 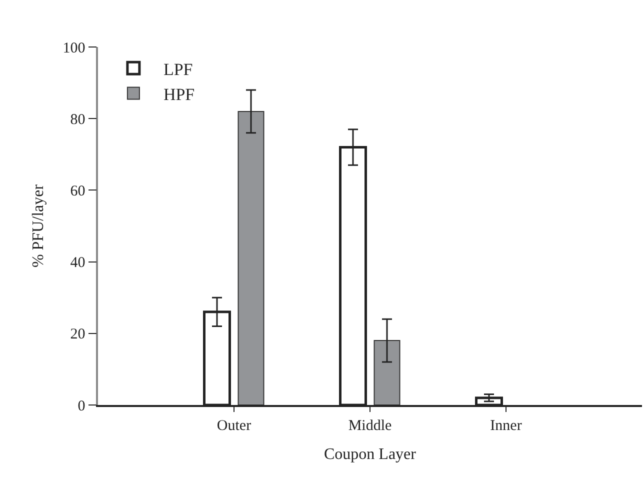 What do you see at coordinates (506, 426) in the screenshot?
I see `x-tick-label: Inner` at bounding box center [506, 426].